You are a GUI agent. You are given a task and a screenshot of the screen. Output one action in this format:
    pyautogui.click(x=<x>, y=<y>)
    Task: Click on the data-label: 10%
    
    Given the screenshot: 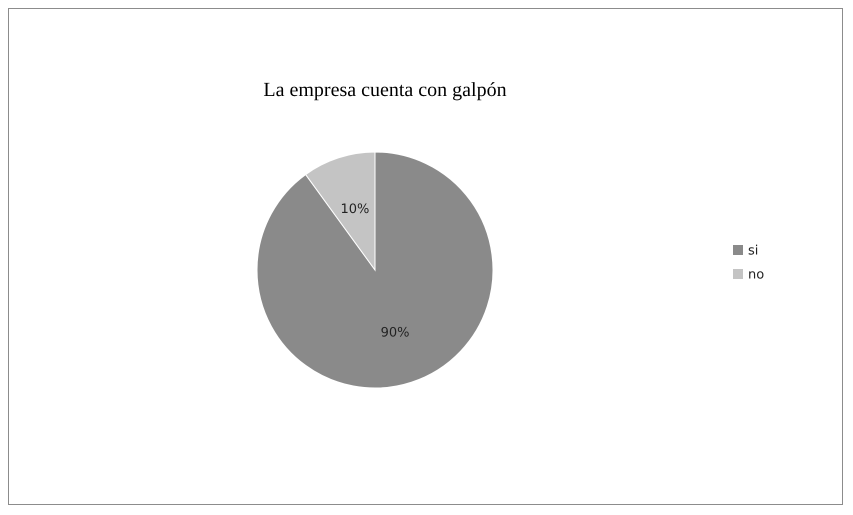 What is the action you would take?
    pyautogui.click(x=355, y=209)
    